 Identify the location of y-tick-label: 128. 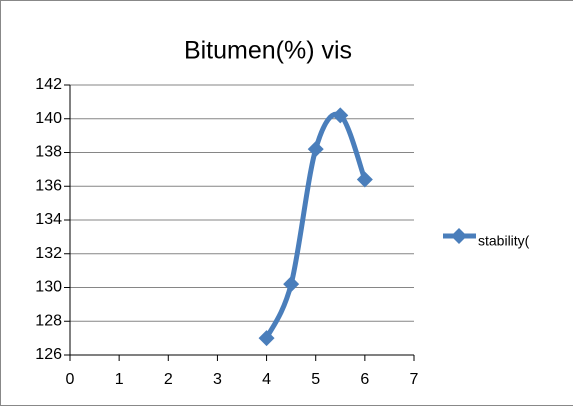
(48, 320).